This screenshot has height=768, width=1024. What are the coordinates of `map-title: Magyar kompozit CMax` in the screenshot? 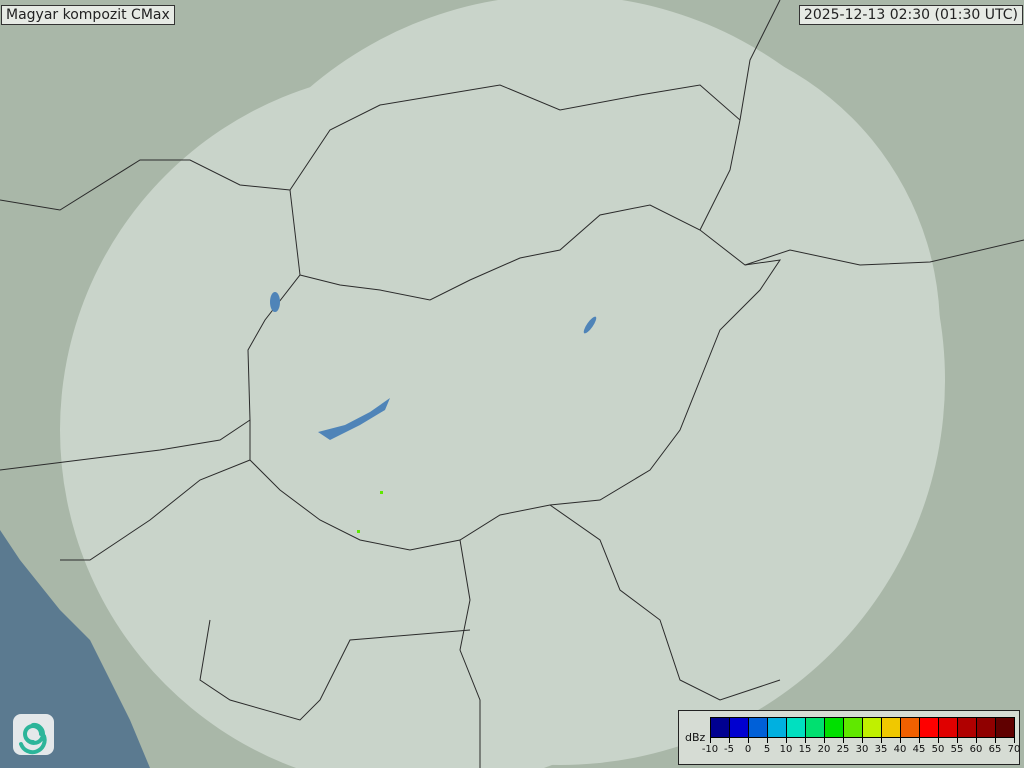 It's located at (88, 15).